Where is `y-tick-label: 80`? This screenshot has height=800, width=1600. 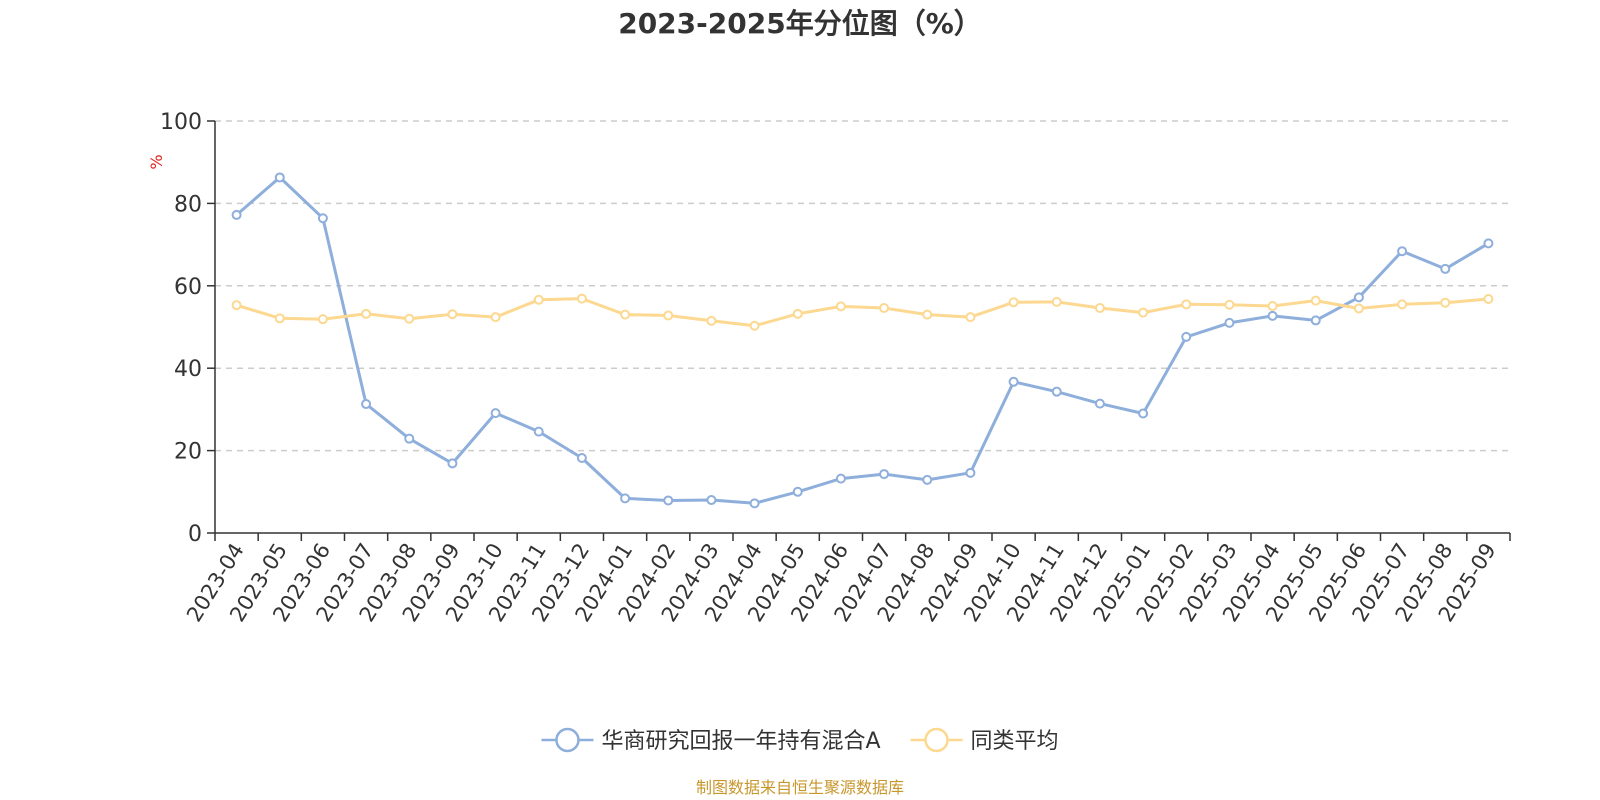
y-tick-label: 80 is located at coordinates (188, 204).